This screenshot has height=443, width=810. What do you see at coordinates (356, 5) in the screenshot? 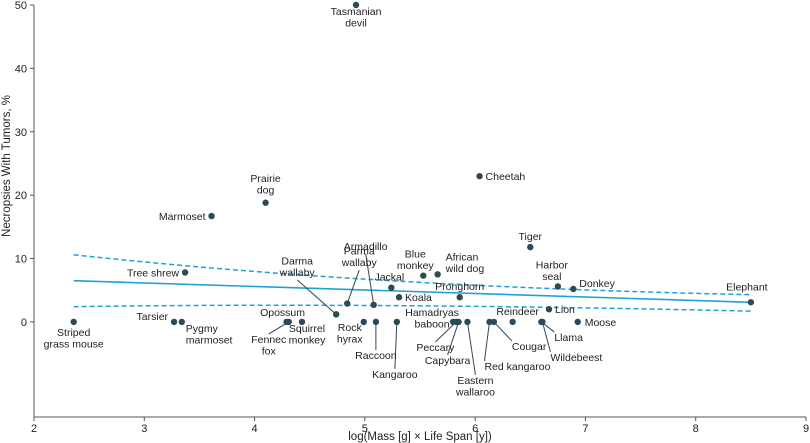
I see `point-tasmanian-devil` at bounding box center [356, 5].